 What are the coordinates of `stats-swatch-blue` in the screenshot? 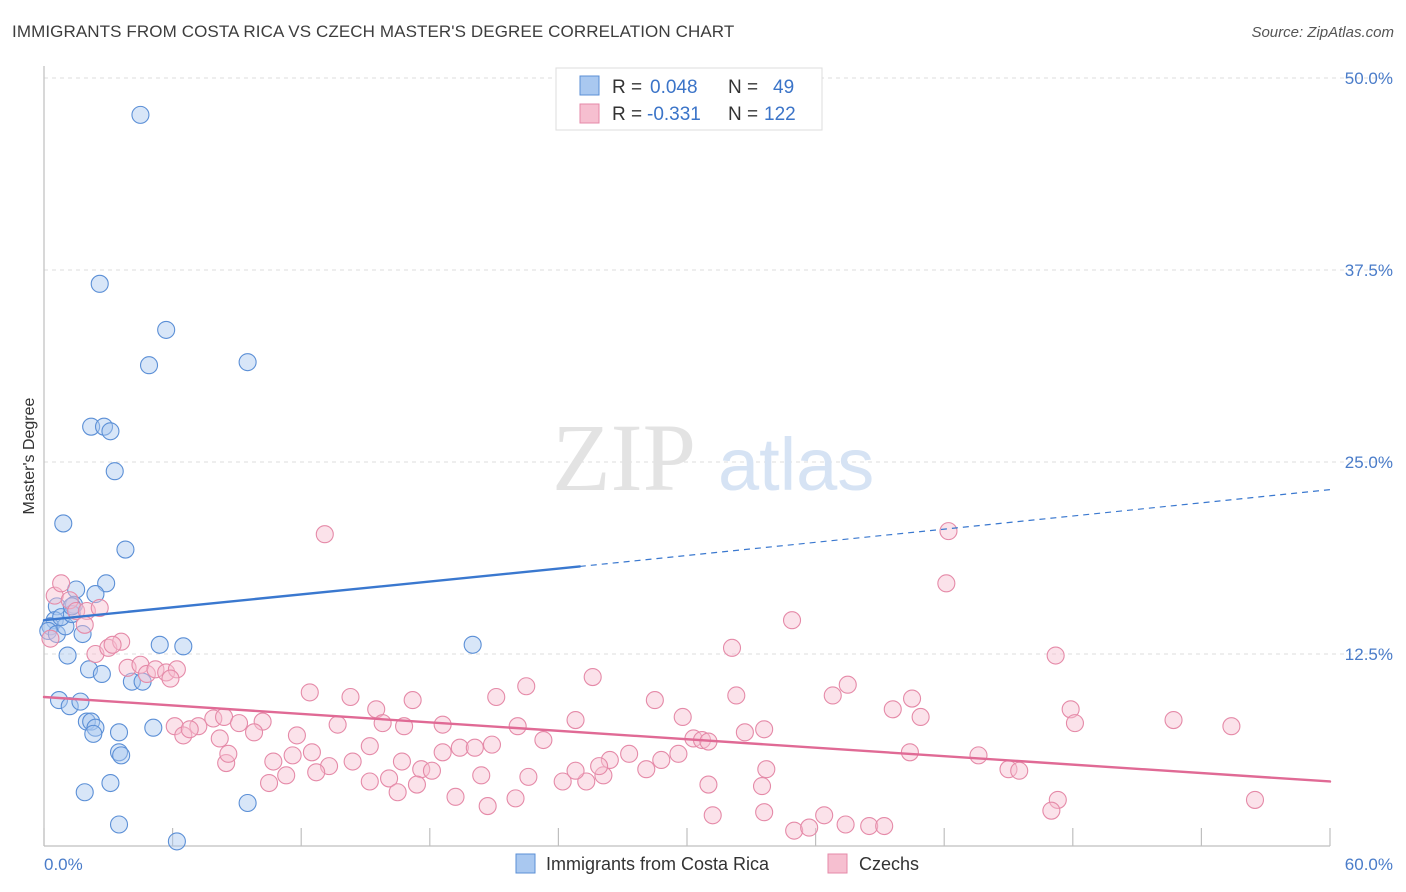 It's located at (589, 85).